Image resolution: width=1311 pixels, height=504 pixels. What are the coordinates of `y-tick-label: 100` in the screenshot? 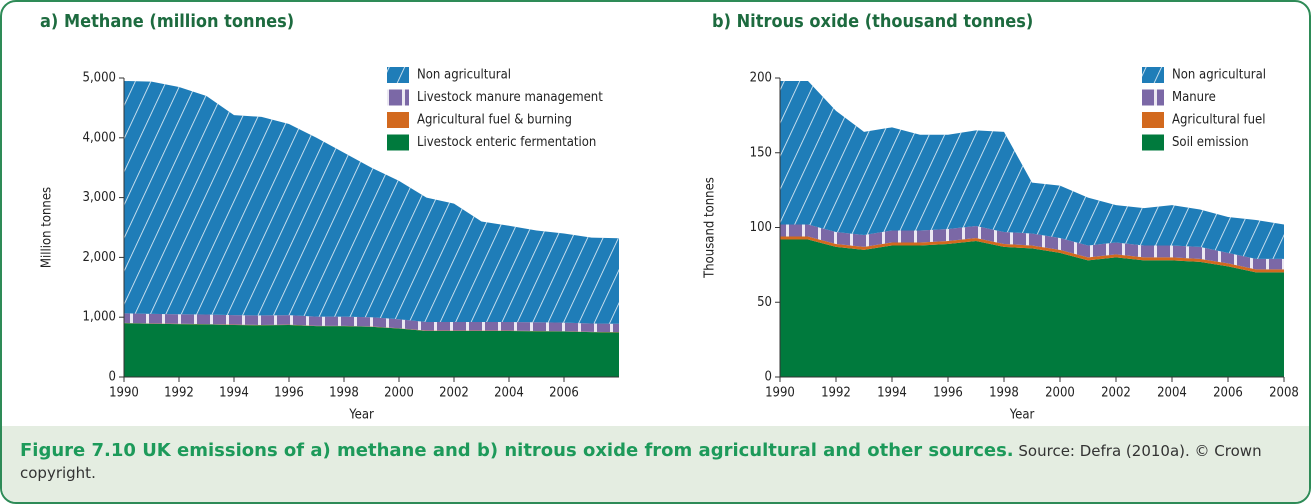 It's located at (761, 227).